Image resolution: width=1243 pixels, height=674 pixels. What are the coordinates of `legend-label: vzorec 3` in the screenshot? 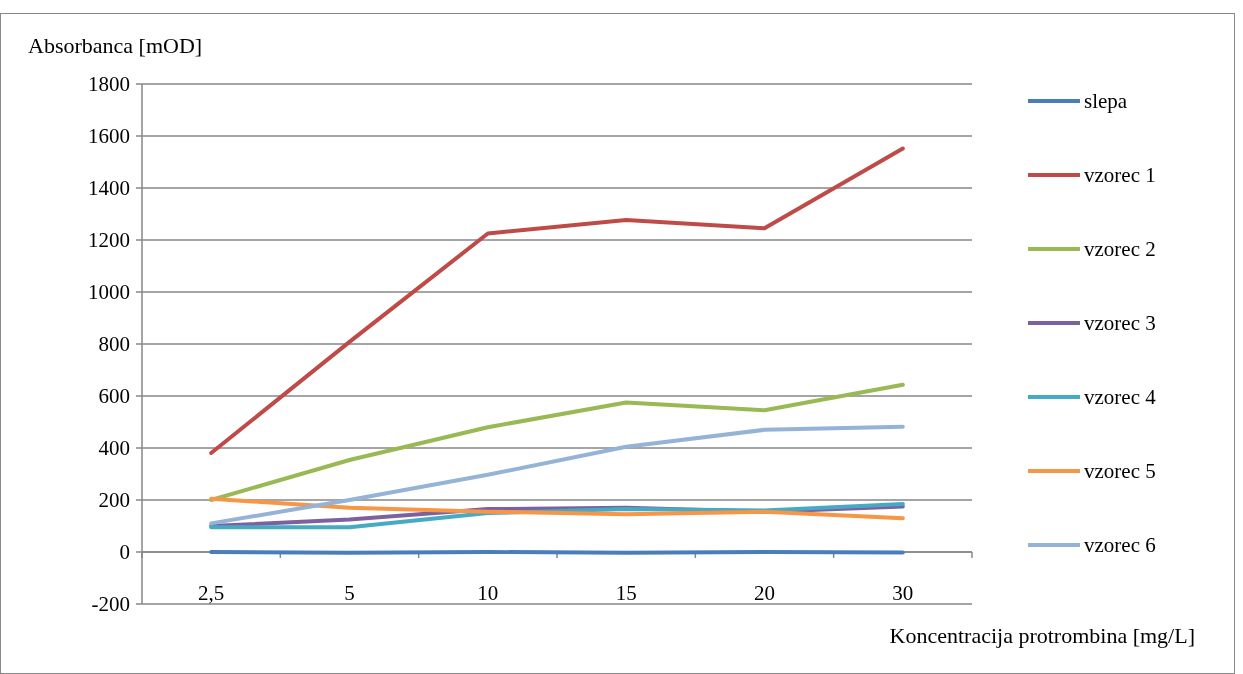 It's located at (1120, 323).